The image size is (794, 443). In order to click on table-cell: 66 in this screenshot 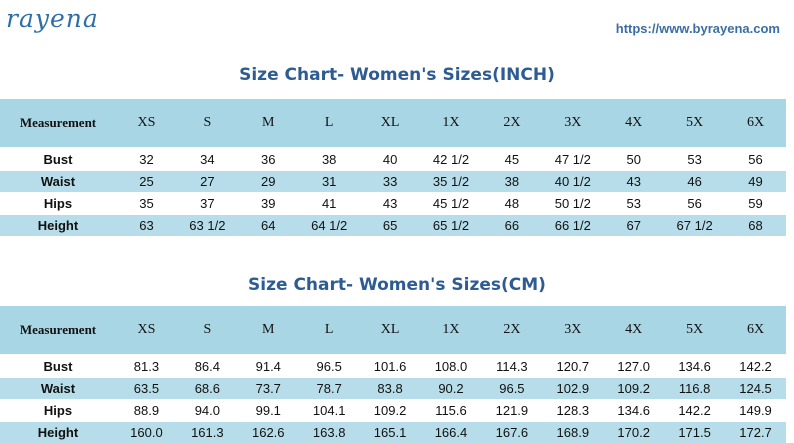, I will do `click(511, 226)`.